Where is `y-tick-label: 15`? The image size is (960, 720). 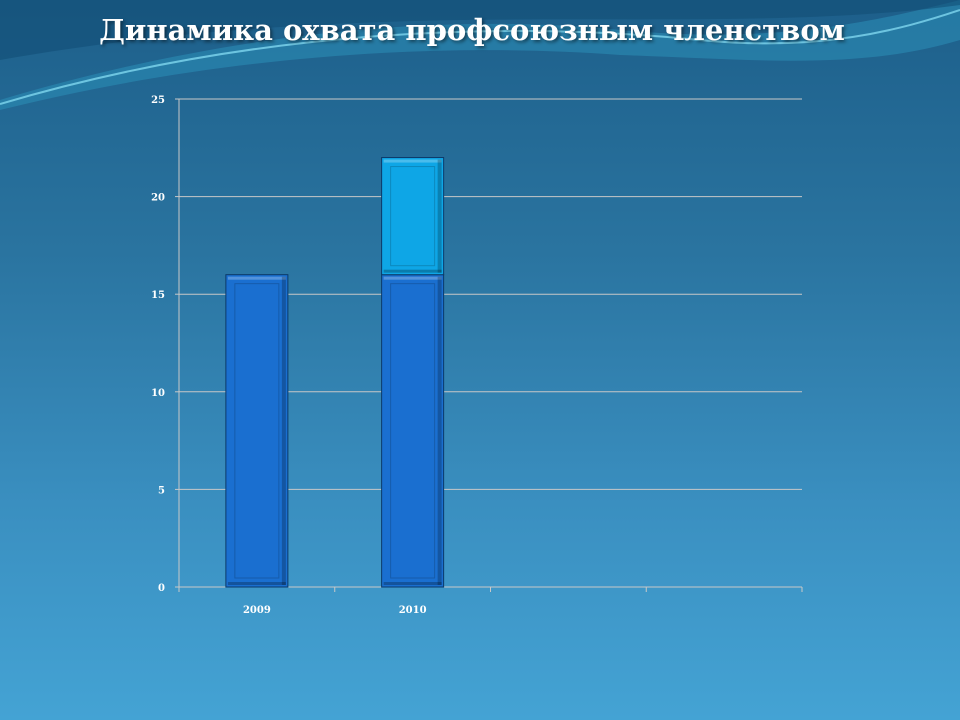
y-tick-label: 15 is located at coordinates (158, 295).